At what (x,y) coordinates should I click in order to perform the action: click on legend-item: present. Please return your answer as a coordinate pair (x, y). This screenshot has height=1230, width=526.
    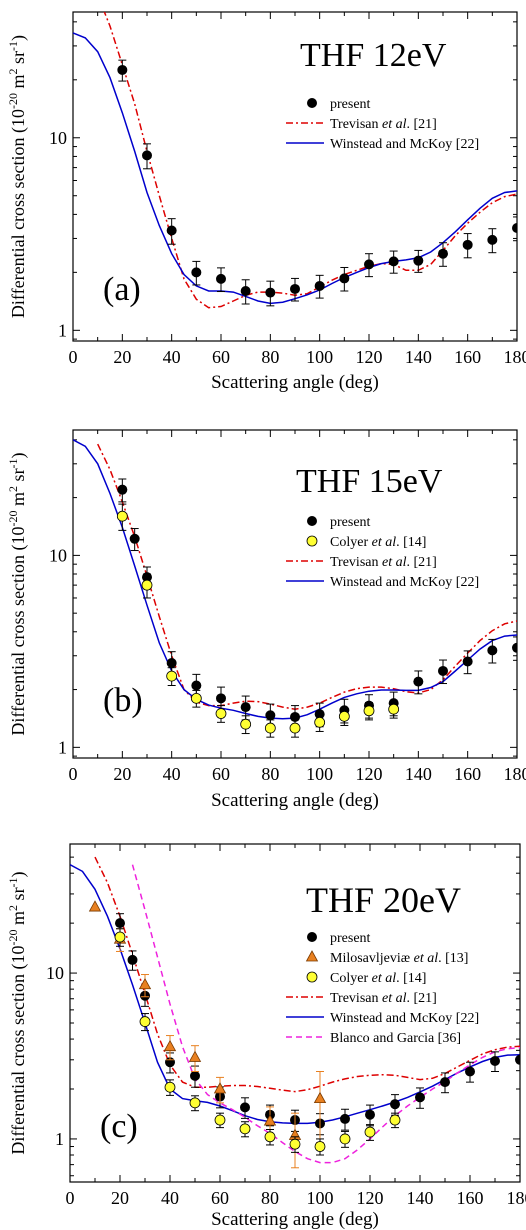
    Looking at the image, I should click on (339, 938).